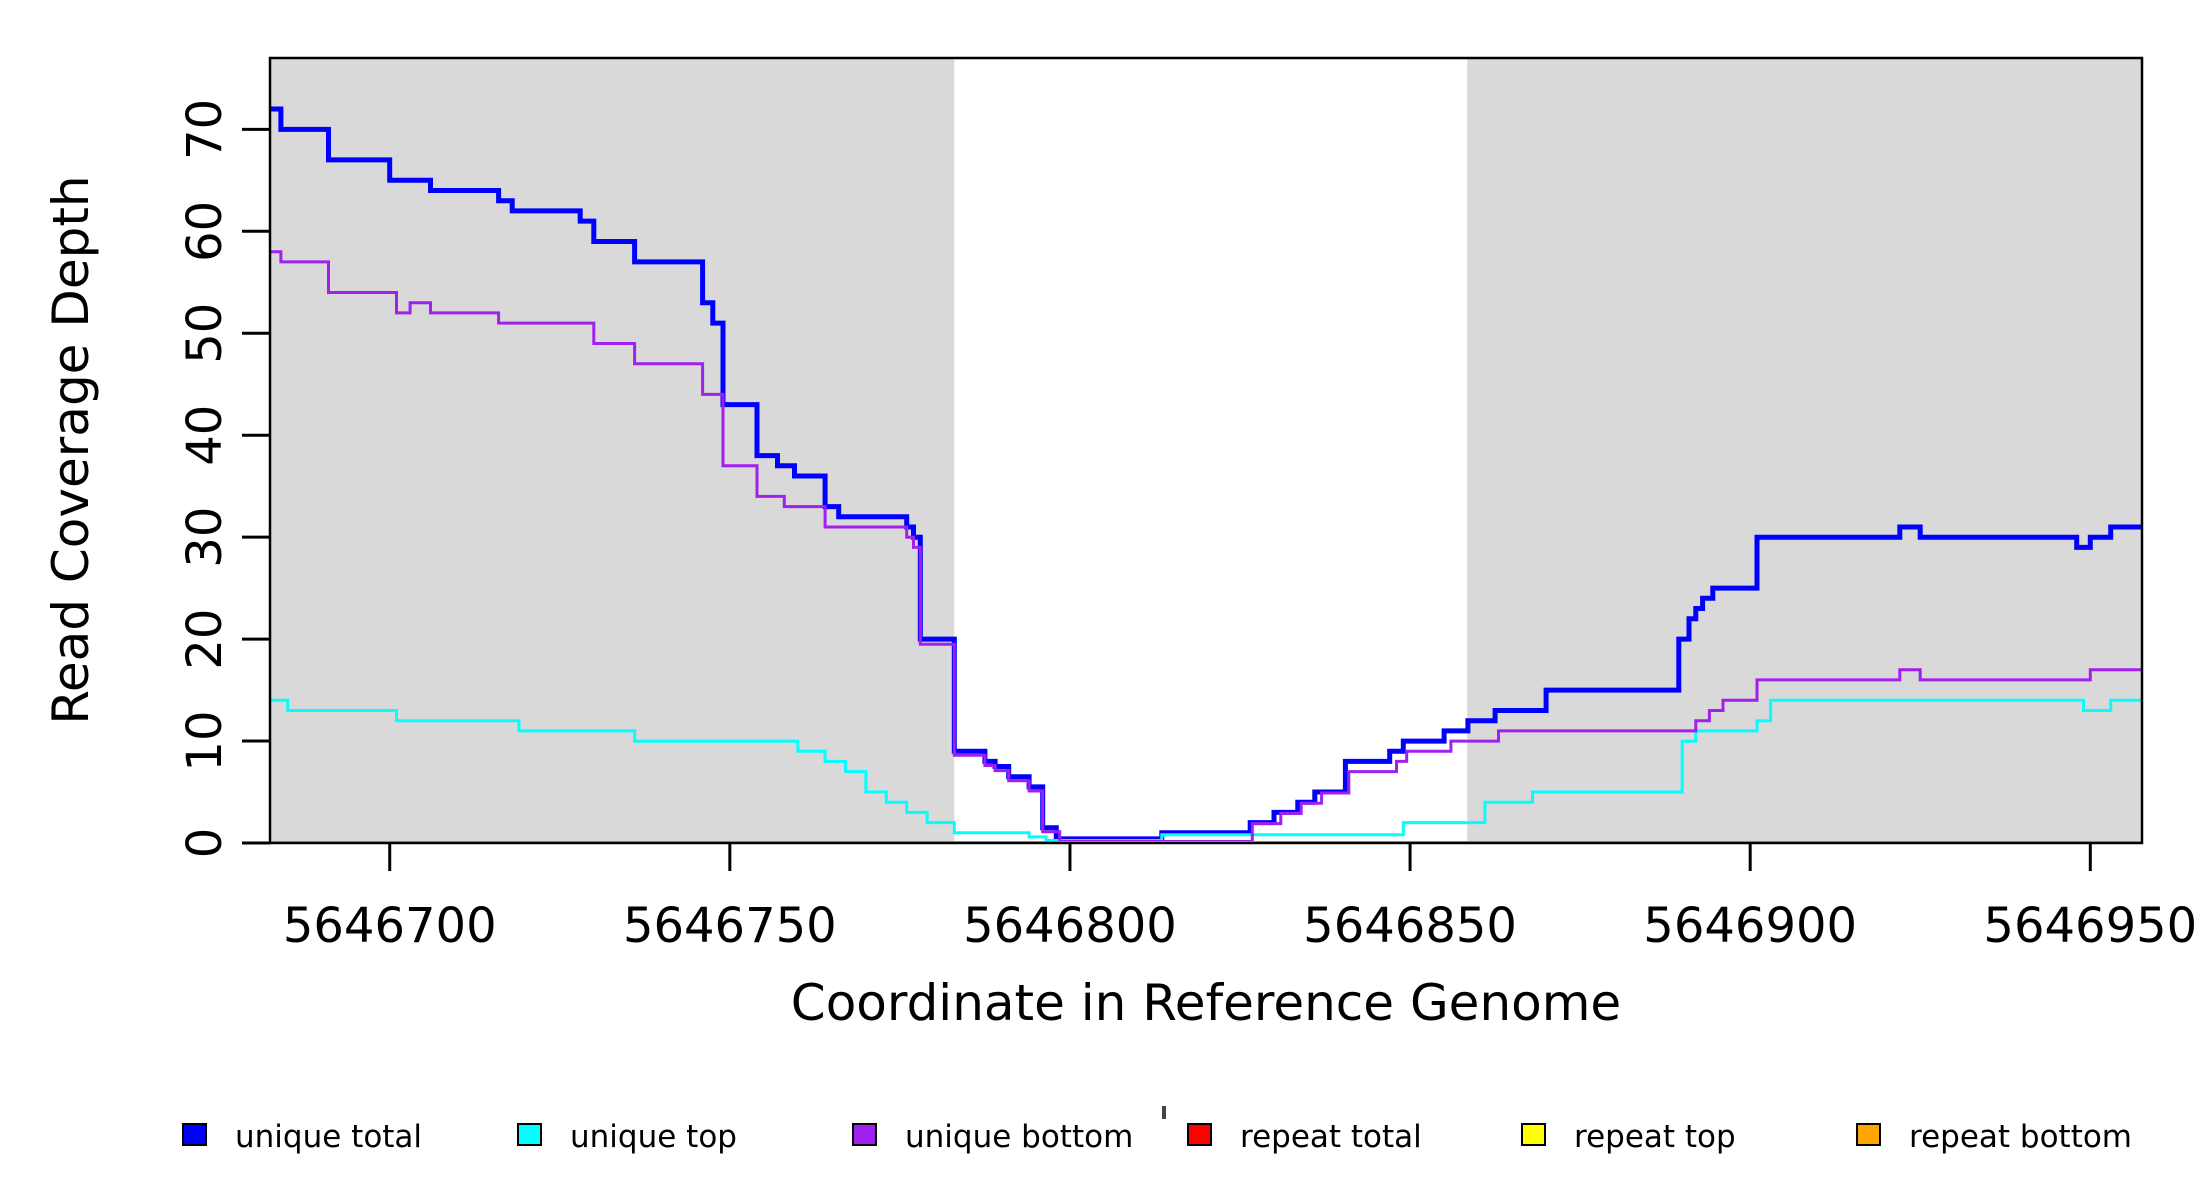  I want to click on x-tick-label: 5646850, so click(1410, 926).